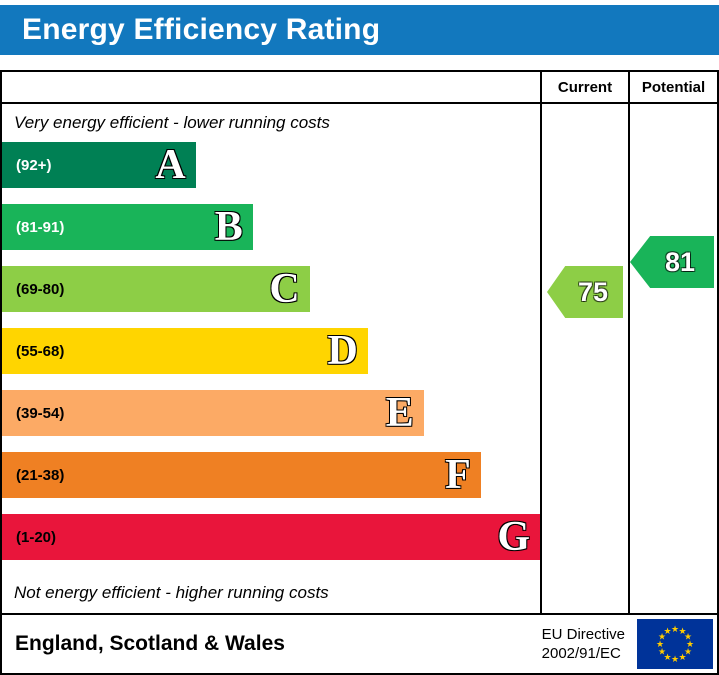 The image size is (719, 675). Describe the element at coordinates (185, 351) in the screenshot. I see `band-bar-d: (55-68) D` at that location.